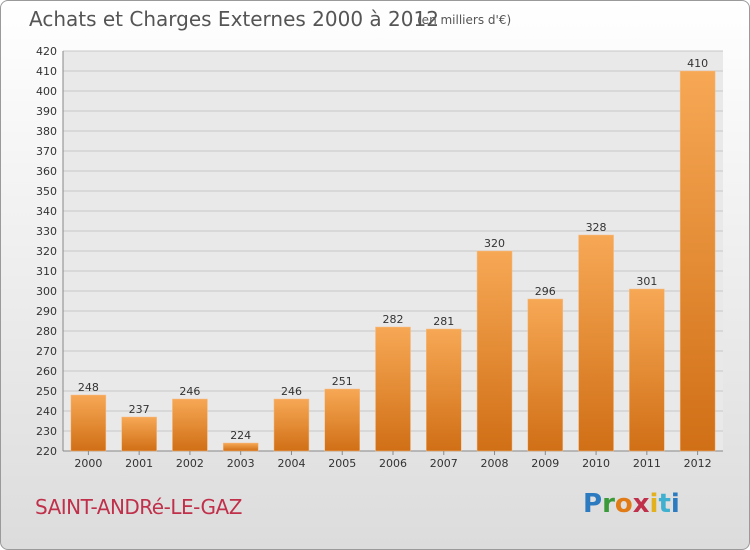 The height and width of the screenshot is (550, 750). Describe the element at coordinates (241, 463) in the screenshot. I see `x-tick-label: 2003` at that location.